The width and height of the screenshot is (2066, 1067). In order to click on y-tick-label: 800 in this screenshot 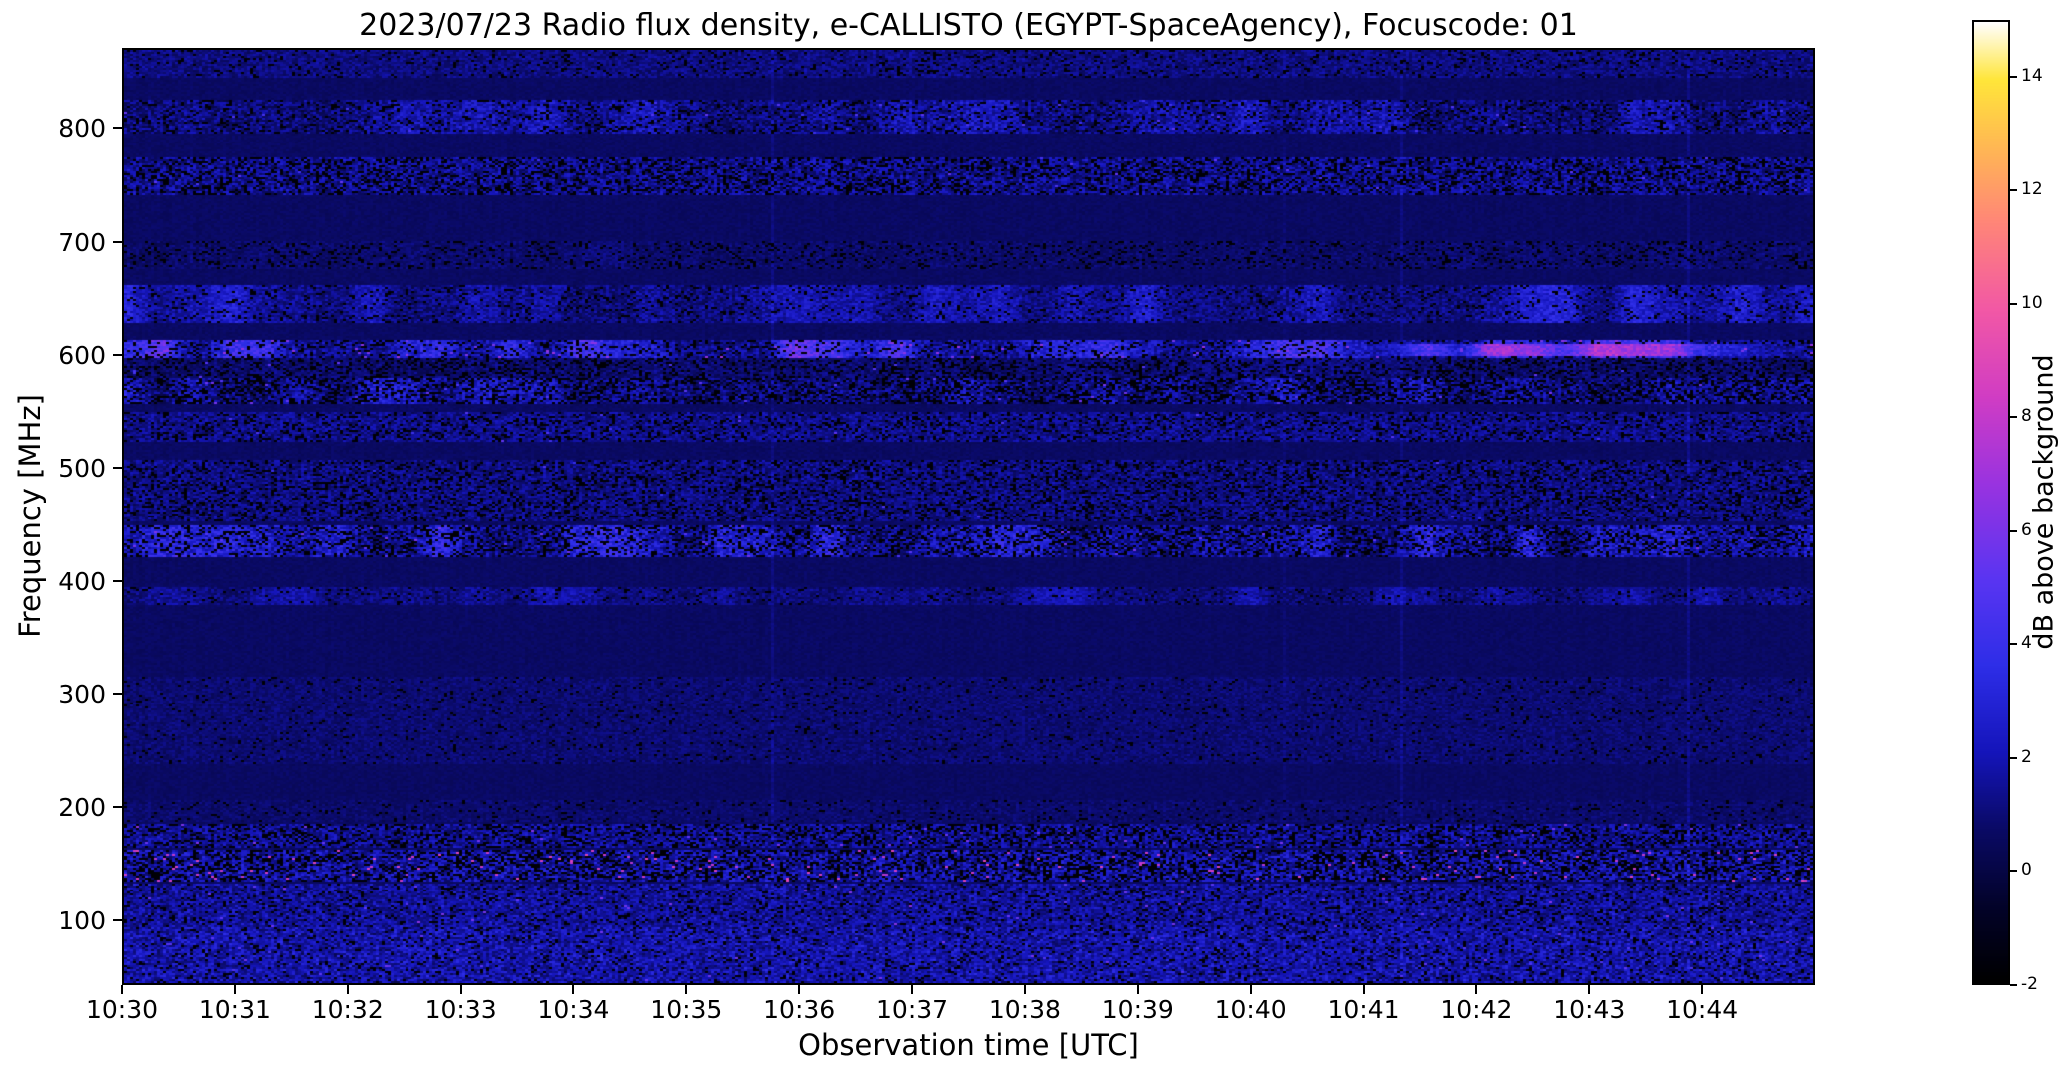, I will do `click(82, 129)`.